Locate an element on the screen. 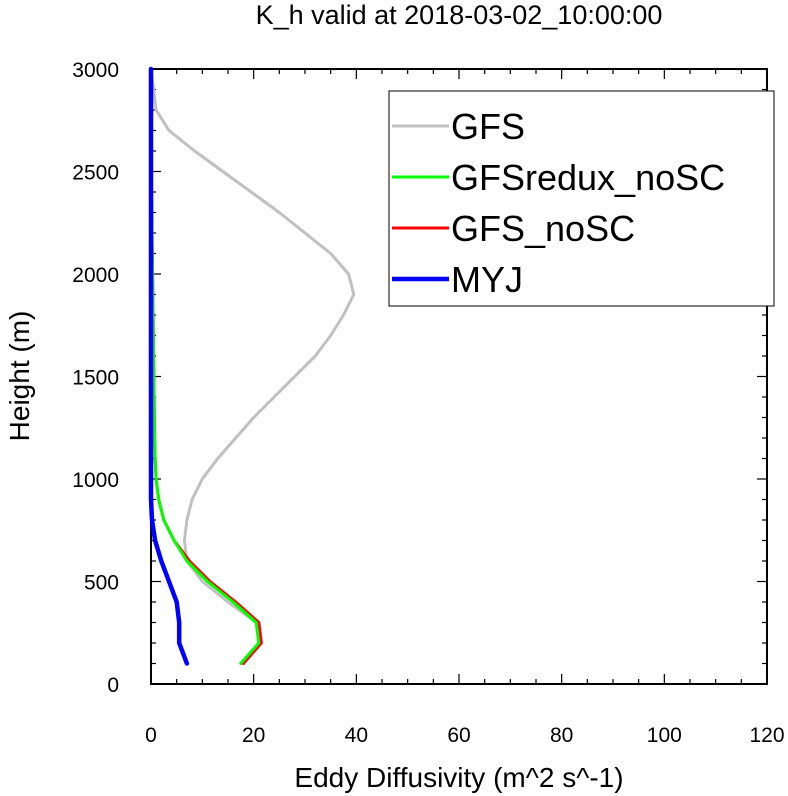 The image size is (788, 796). y-axis-title: Height (m) is located at coordinates (19, 376).